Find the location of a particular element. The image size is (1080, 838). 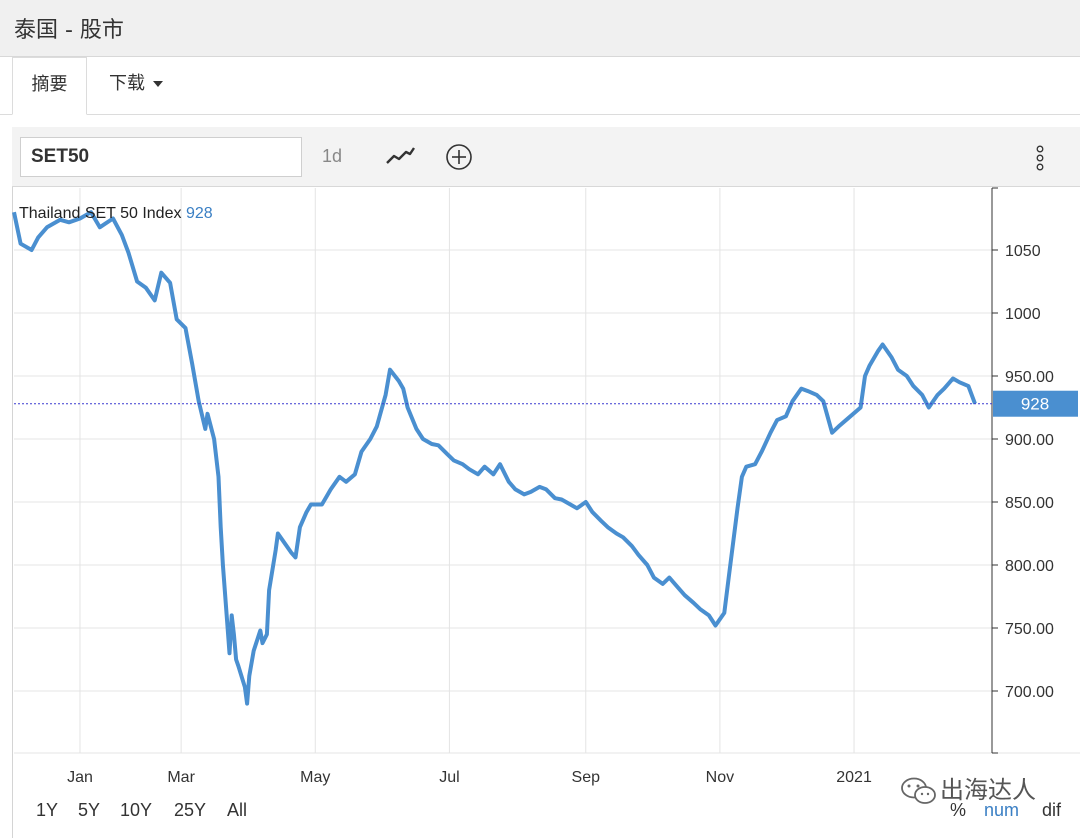

tab-download: 下载 is located at coordinates (136, 85).